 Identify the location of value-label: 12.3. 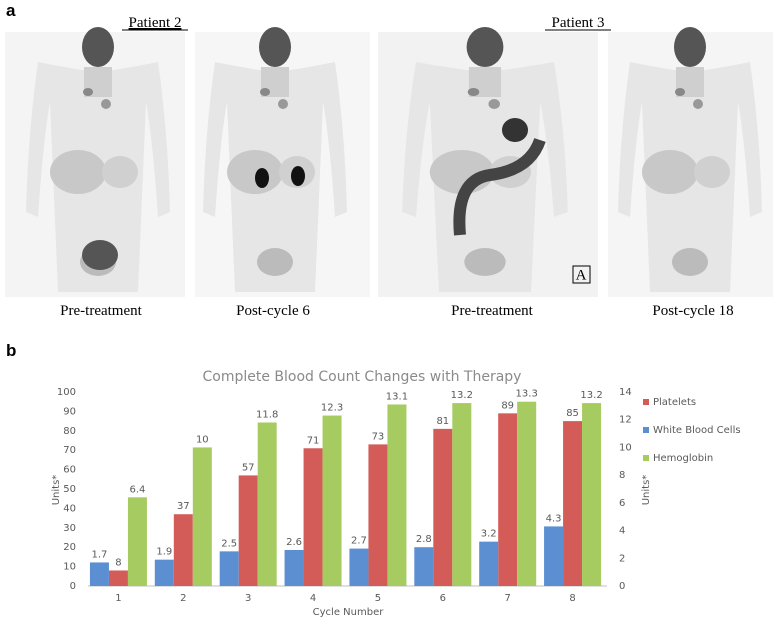
(332, 408).